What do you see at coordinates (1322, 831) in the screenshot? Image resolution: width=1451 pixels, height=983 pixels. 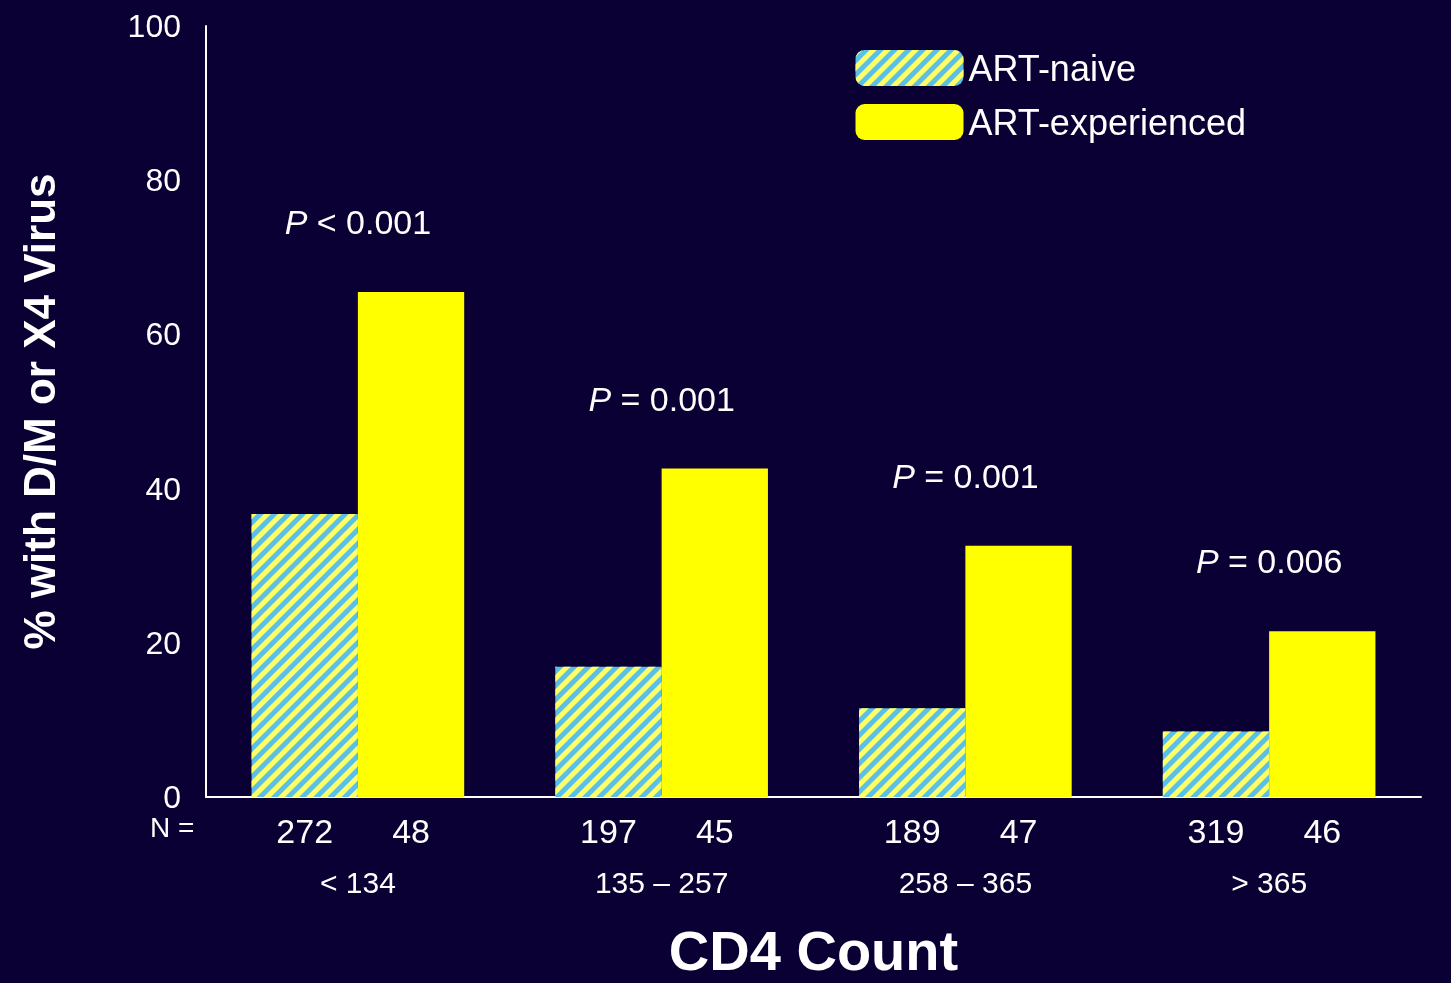 I see `text: 46` at bounding box center [1322, 831].